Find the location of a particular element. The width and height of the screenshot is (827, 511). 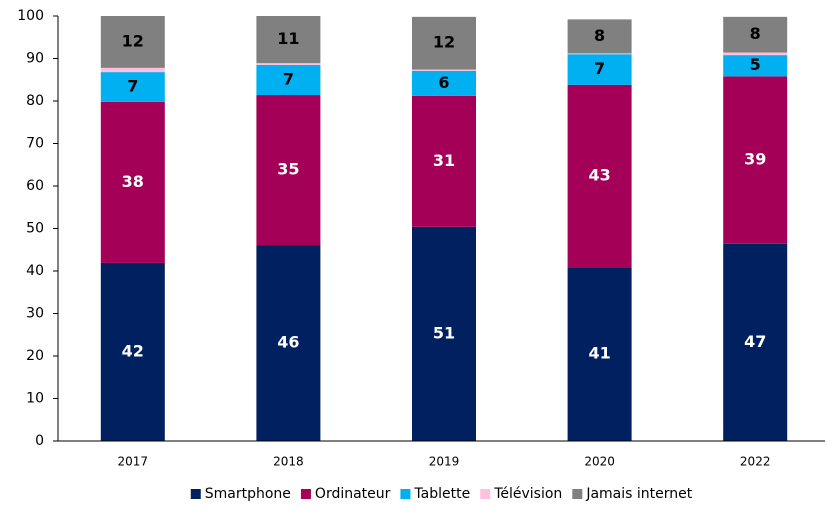

y-tick-label: 60 is located at coordinates (35, 186).